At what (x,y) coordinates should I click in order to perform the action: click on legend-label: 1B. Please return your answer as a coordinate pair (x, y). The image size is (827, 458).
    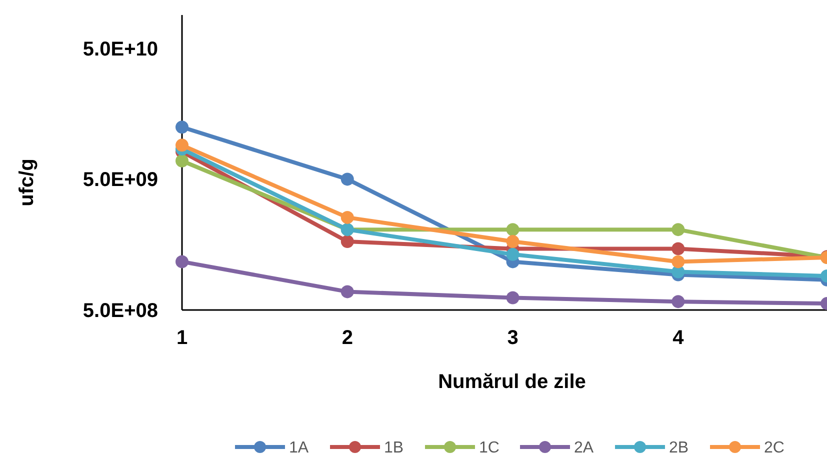
    Looking at the image, I should click on (394, 448).